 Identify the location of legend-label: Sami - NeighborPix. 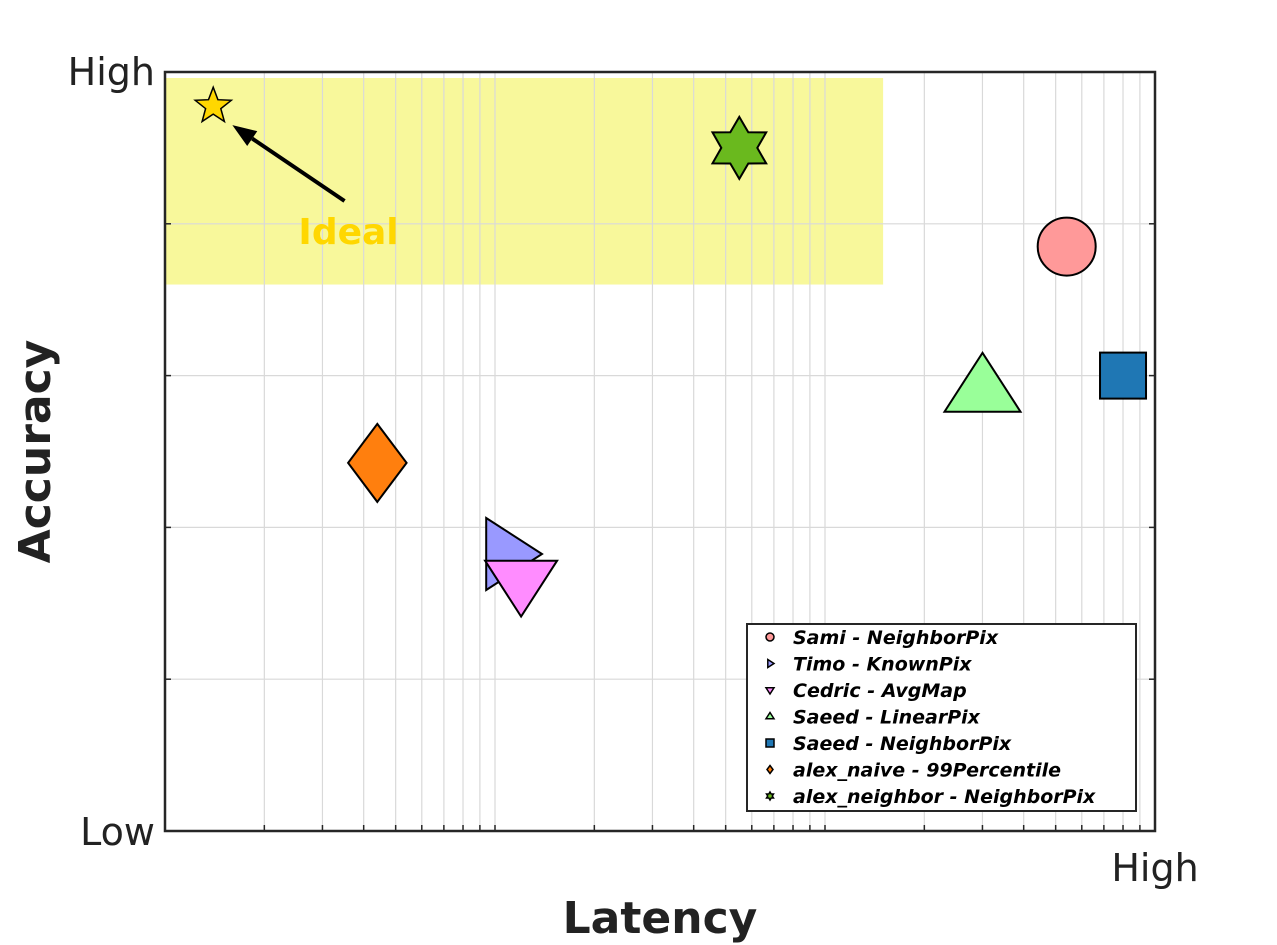
(896, 638).